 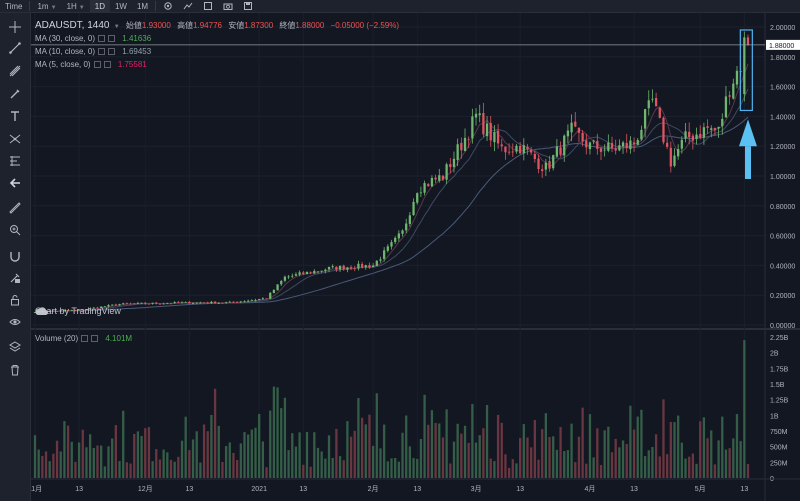 I want to click on trend-line-icon, so click(x=15, y=48).